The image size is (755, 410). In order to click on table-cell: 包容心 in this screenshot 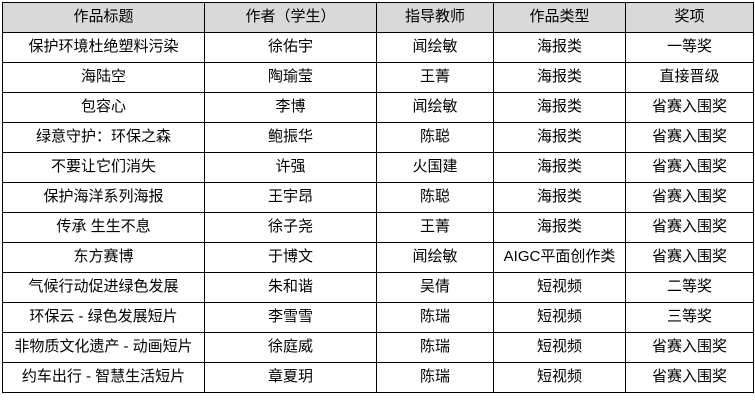, I will do `click(103, 107)`.